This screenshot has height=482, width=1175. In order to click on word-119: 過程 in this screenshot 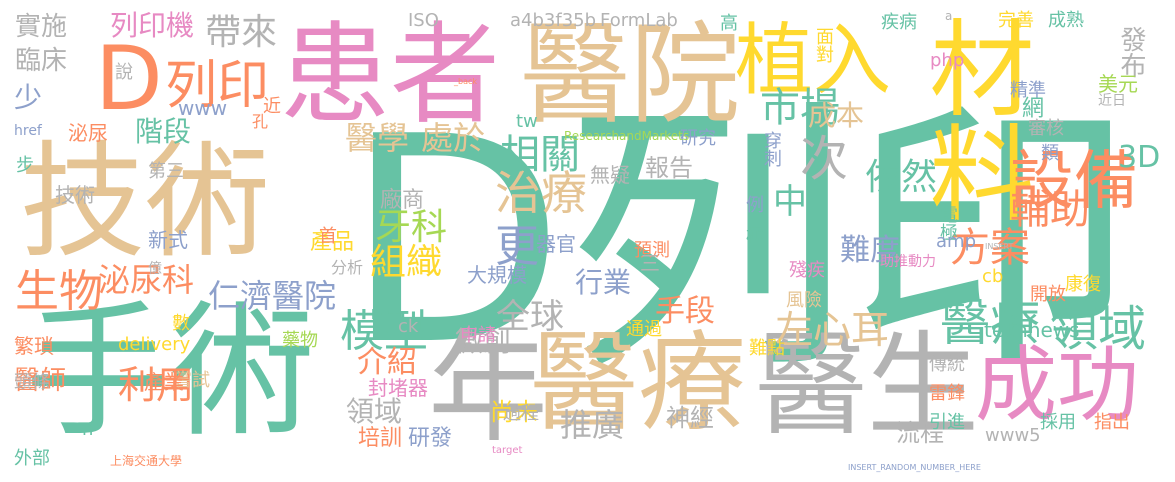, I will do `click(521, 413)`.